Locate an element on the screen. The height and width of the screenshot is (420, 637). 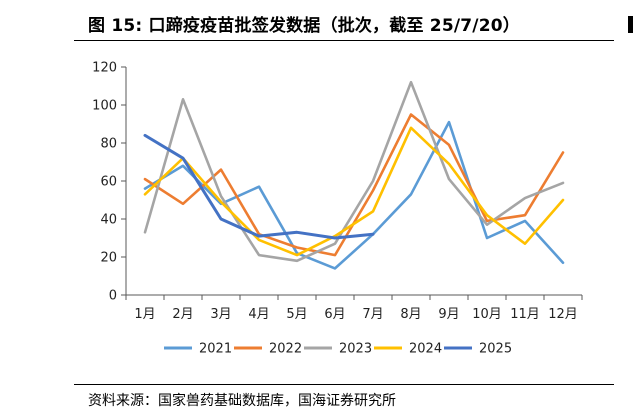
x-tick-label: 6月 is located at coordinates (334, 314).